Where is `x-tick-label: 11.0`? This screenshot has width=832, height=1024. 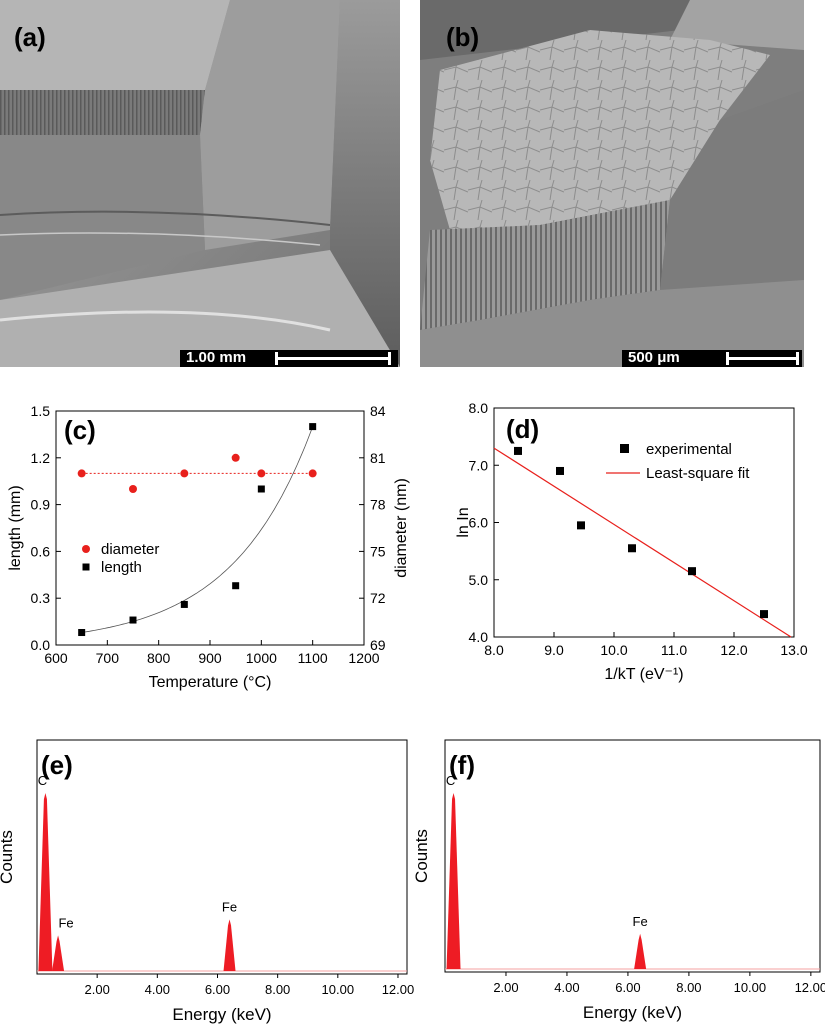 x-tick-label: 11.0 is located at coordinates (674, 650).